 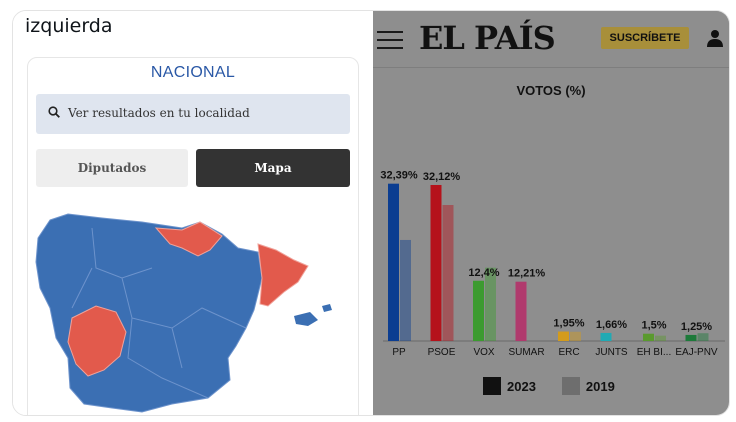 What do you see at coordinates (653, 326) in the screenshot?
I see `value-label-eh bi...: 1,5%` at bounding box center [653, 326].